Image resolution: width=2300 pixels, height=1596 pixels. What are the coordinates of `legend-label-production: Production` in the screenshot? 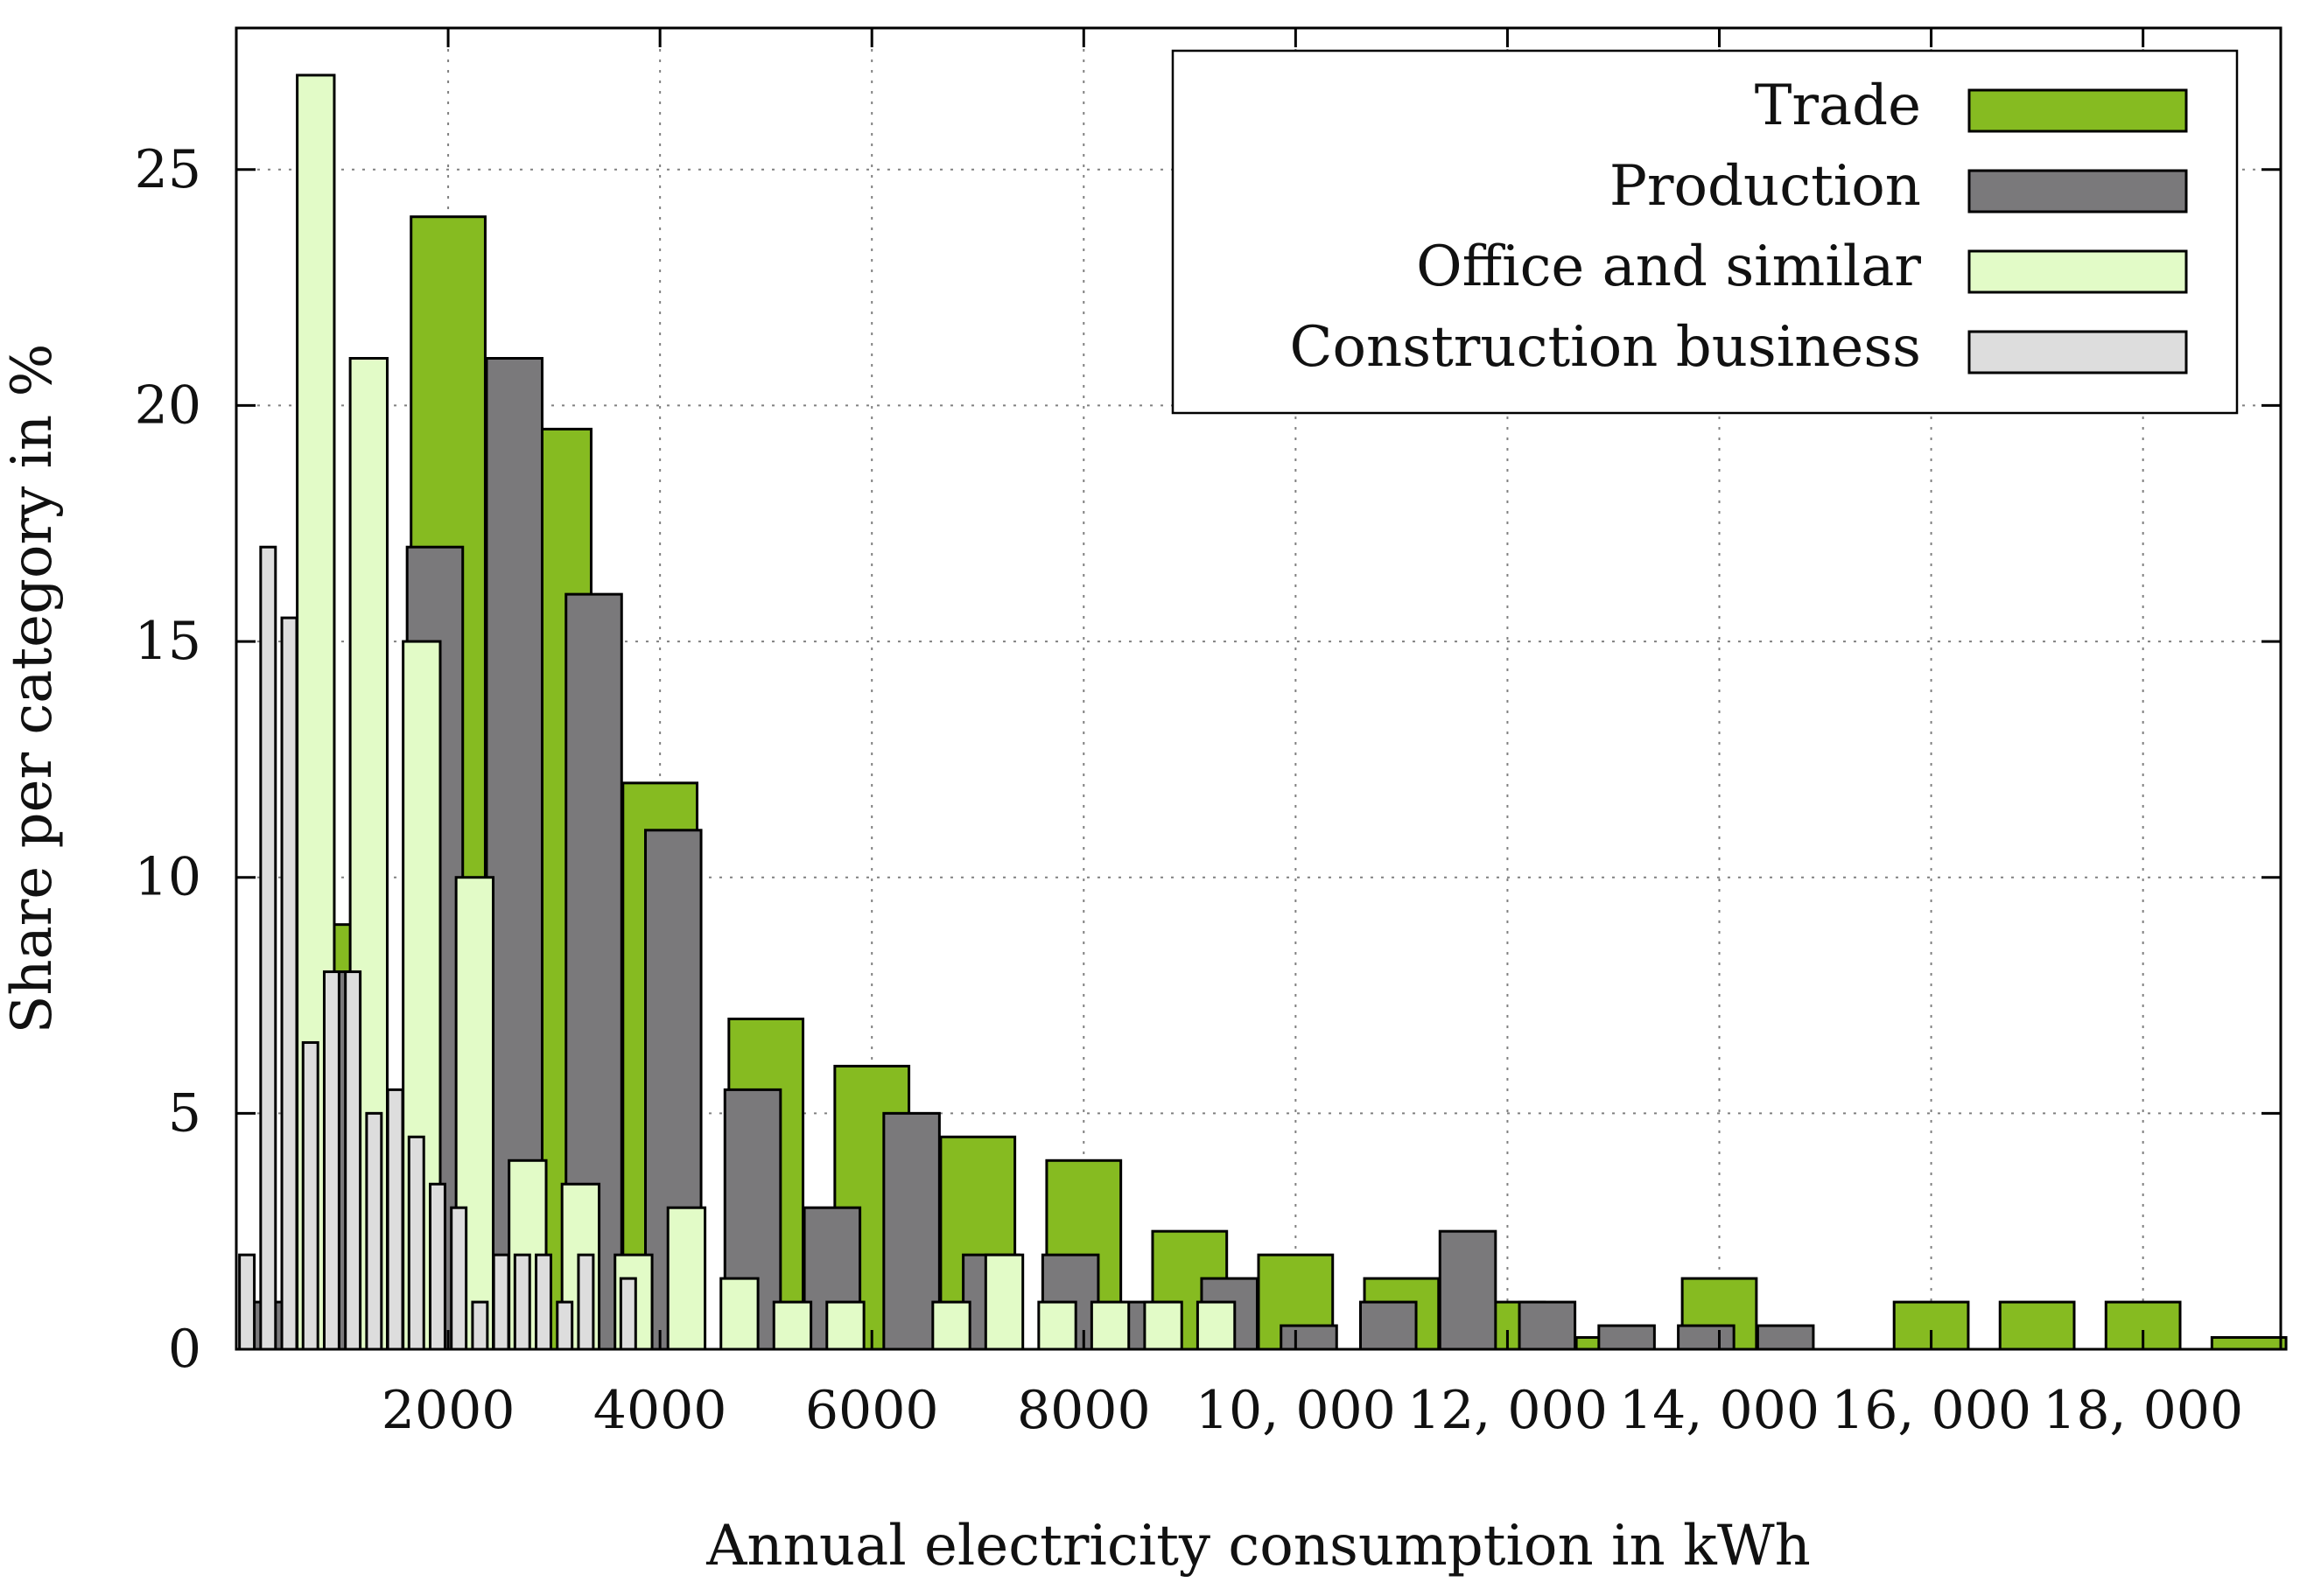 It's located at (1765, 186).